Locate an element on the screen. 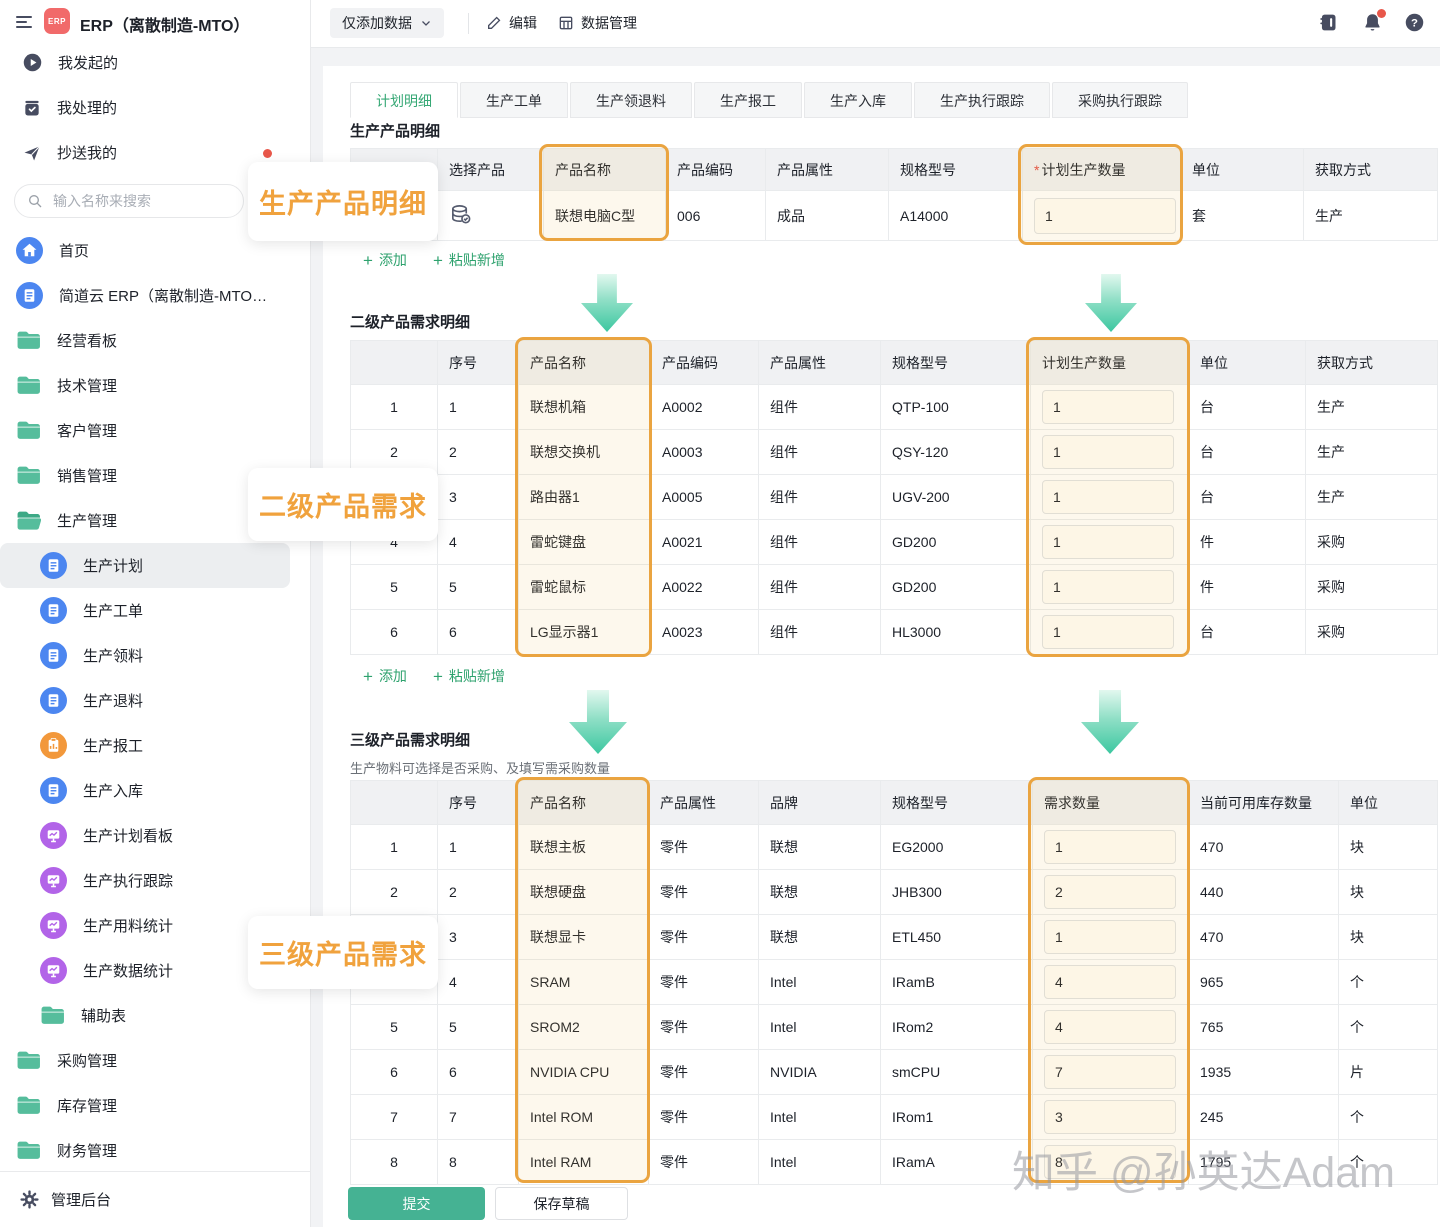 The height and width of the screenshot is (1227, 1440). tab: 生产执行跟踪 is located at coordinates (982, 100).